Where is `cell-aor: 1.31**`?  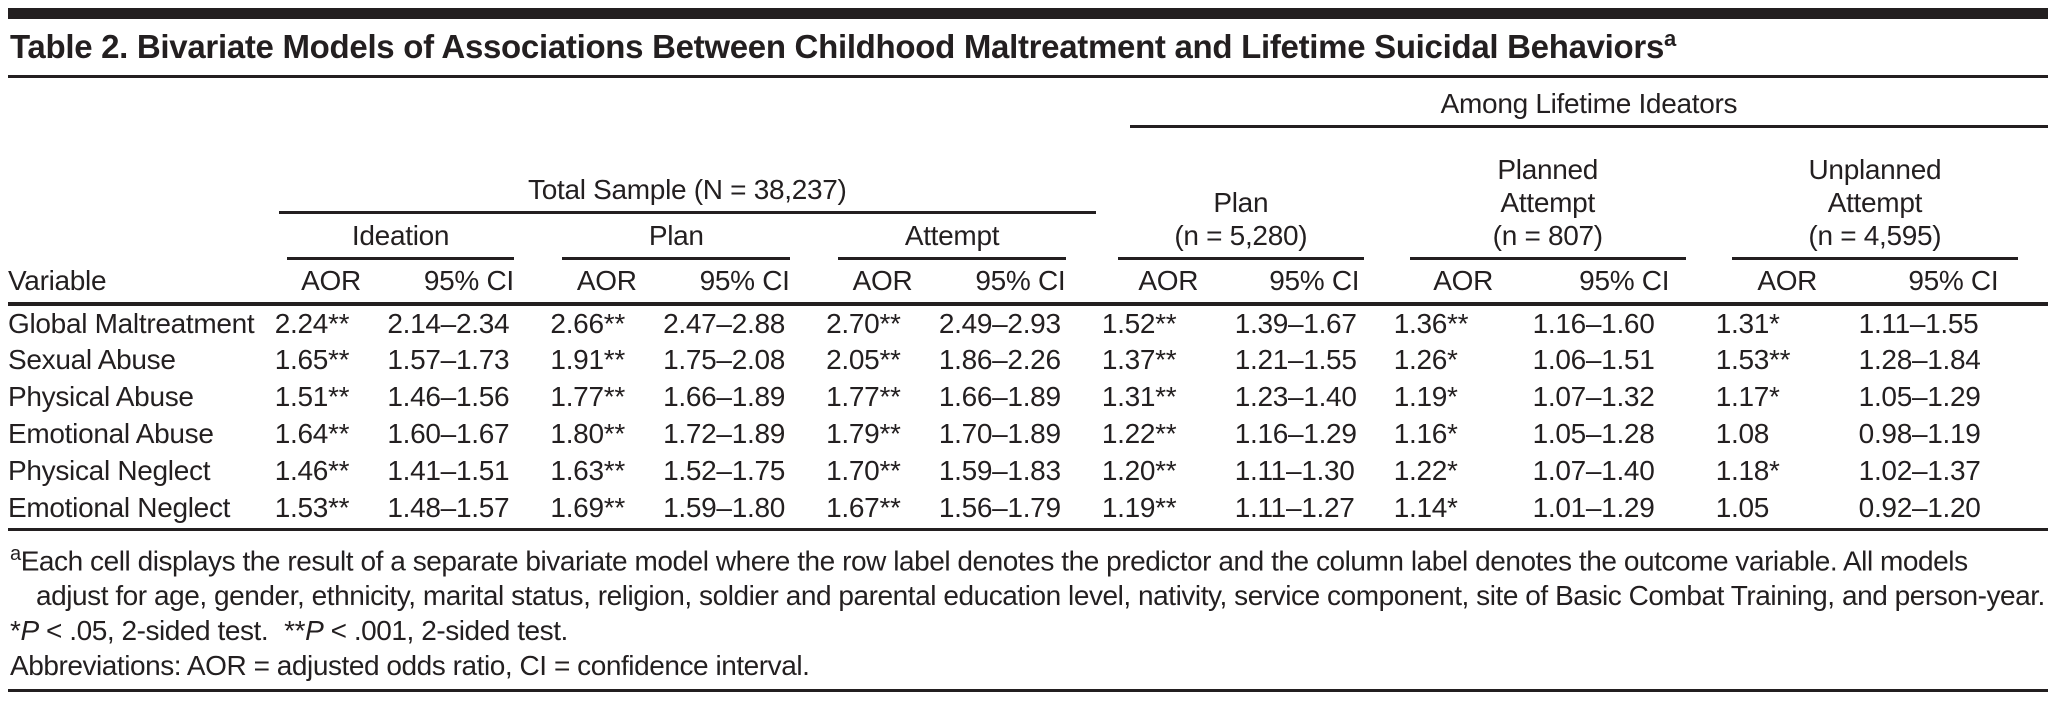
cell-aor: 1.31** is located at coordinates (1139, 396).